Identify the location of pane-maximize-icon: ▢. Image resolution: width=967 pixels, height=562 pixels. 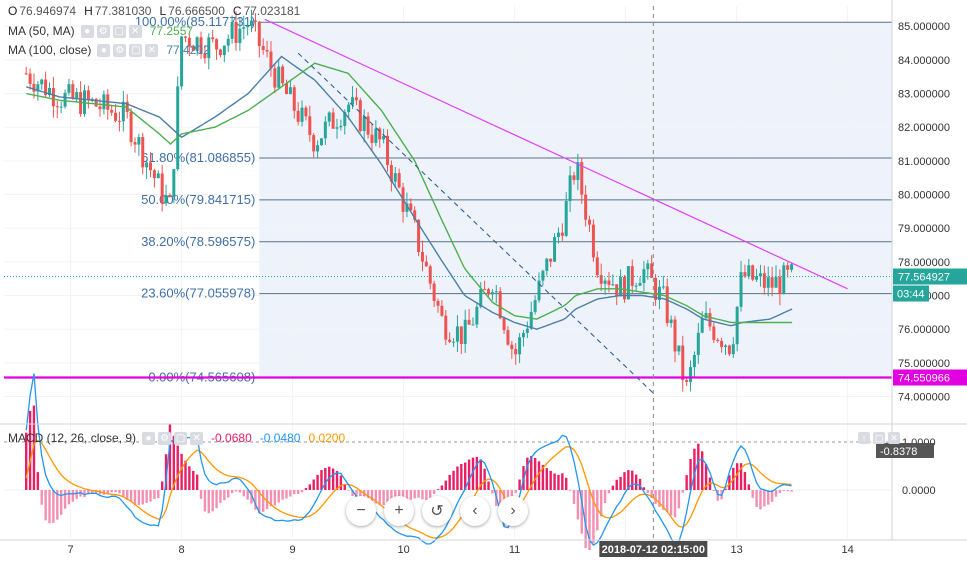
(879, 438).